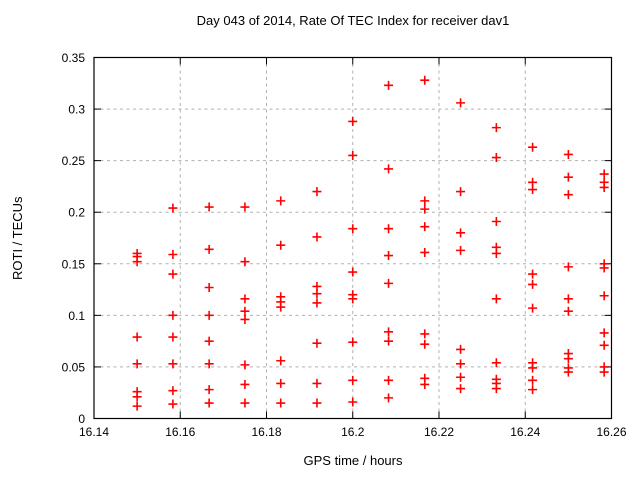  I want to click on y-tick-label: 0.15, so click(74, 264).